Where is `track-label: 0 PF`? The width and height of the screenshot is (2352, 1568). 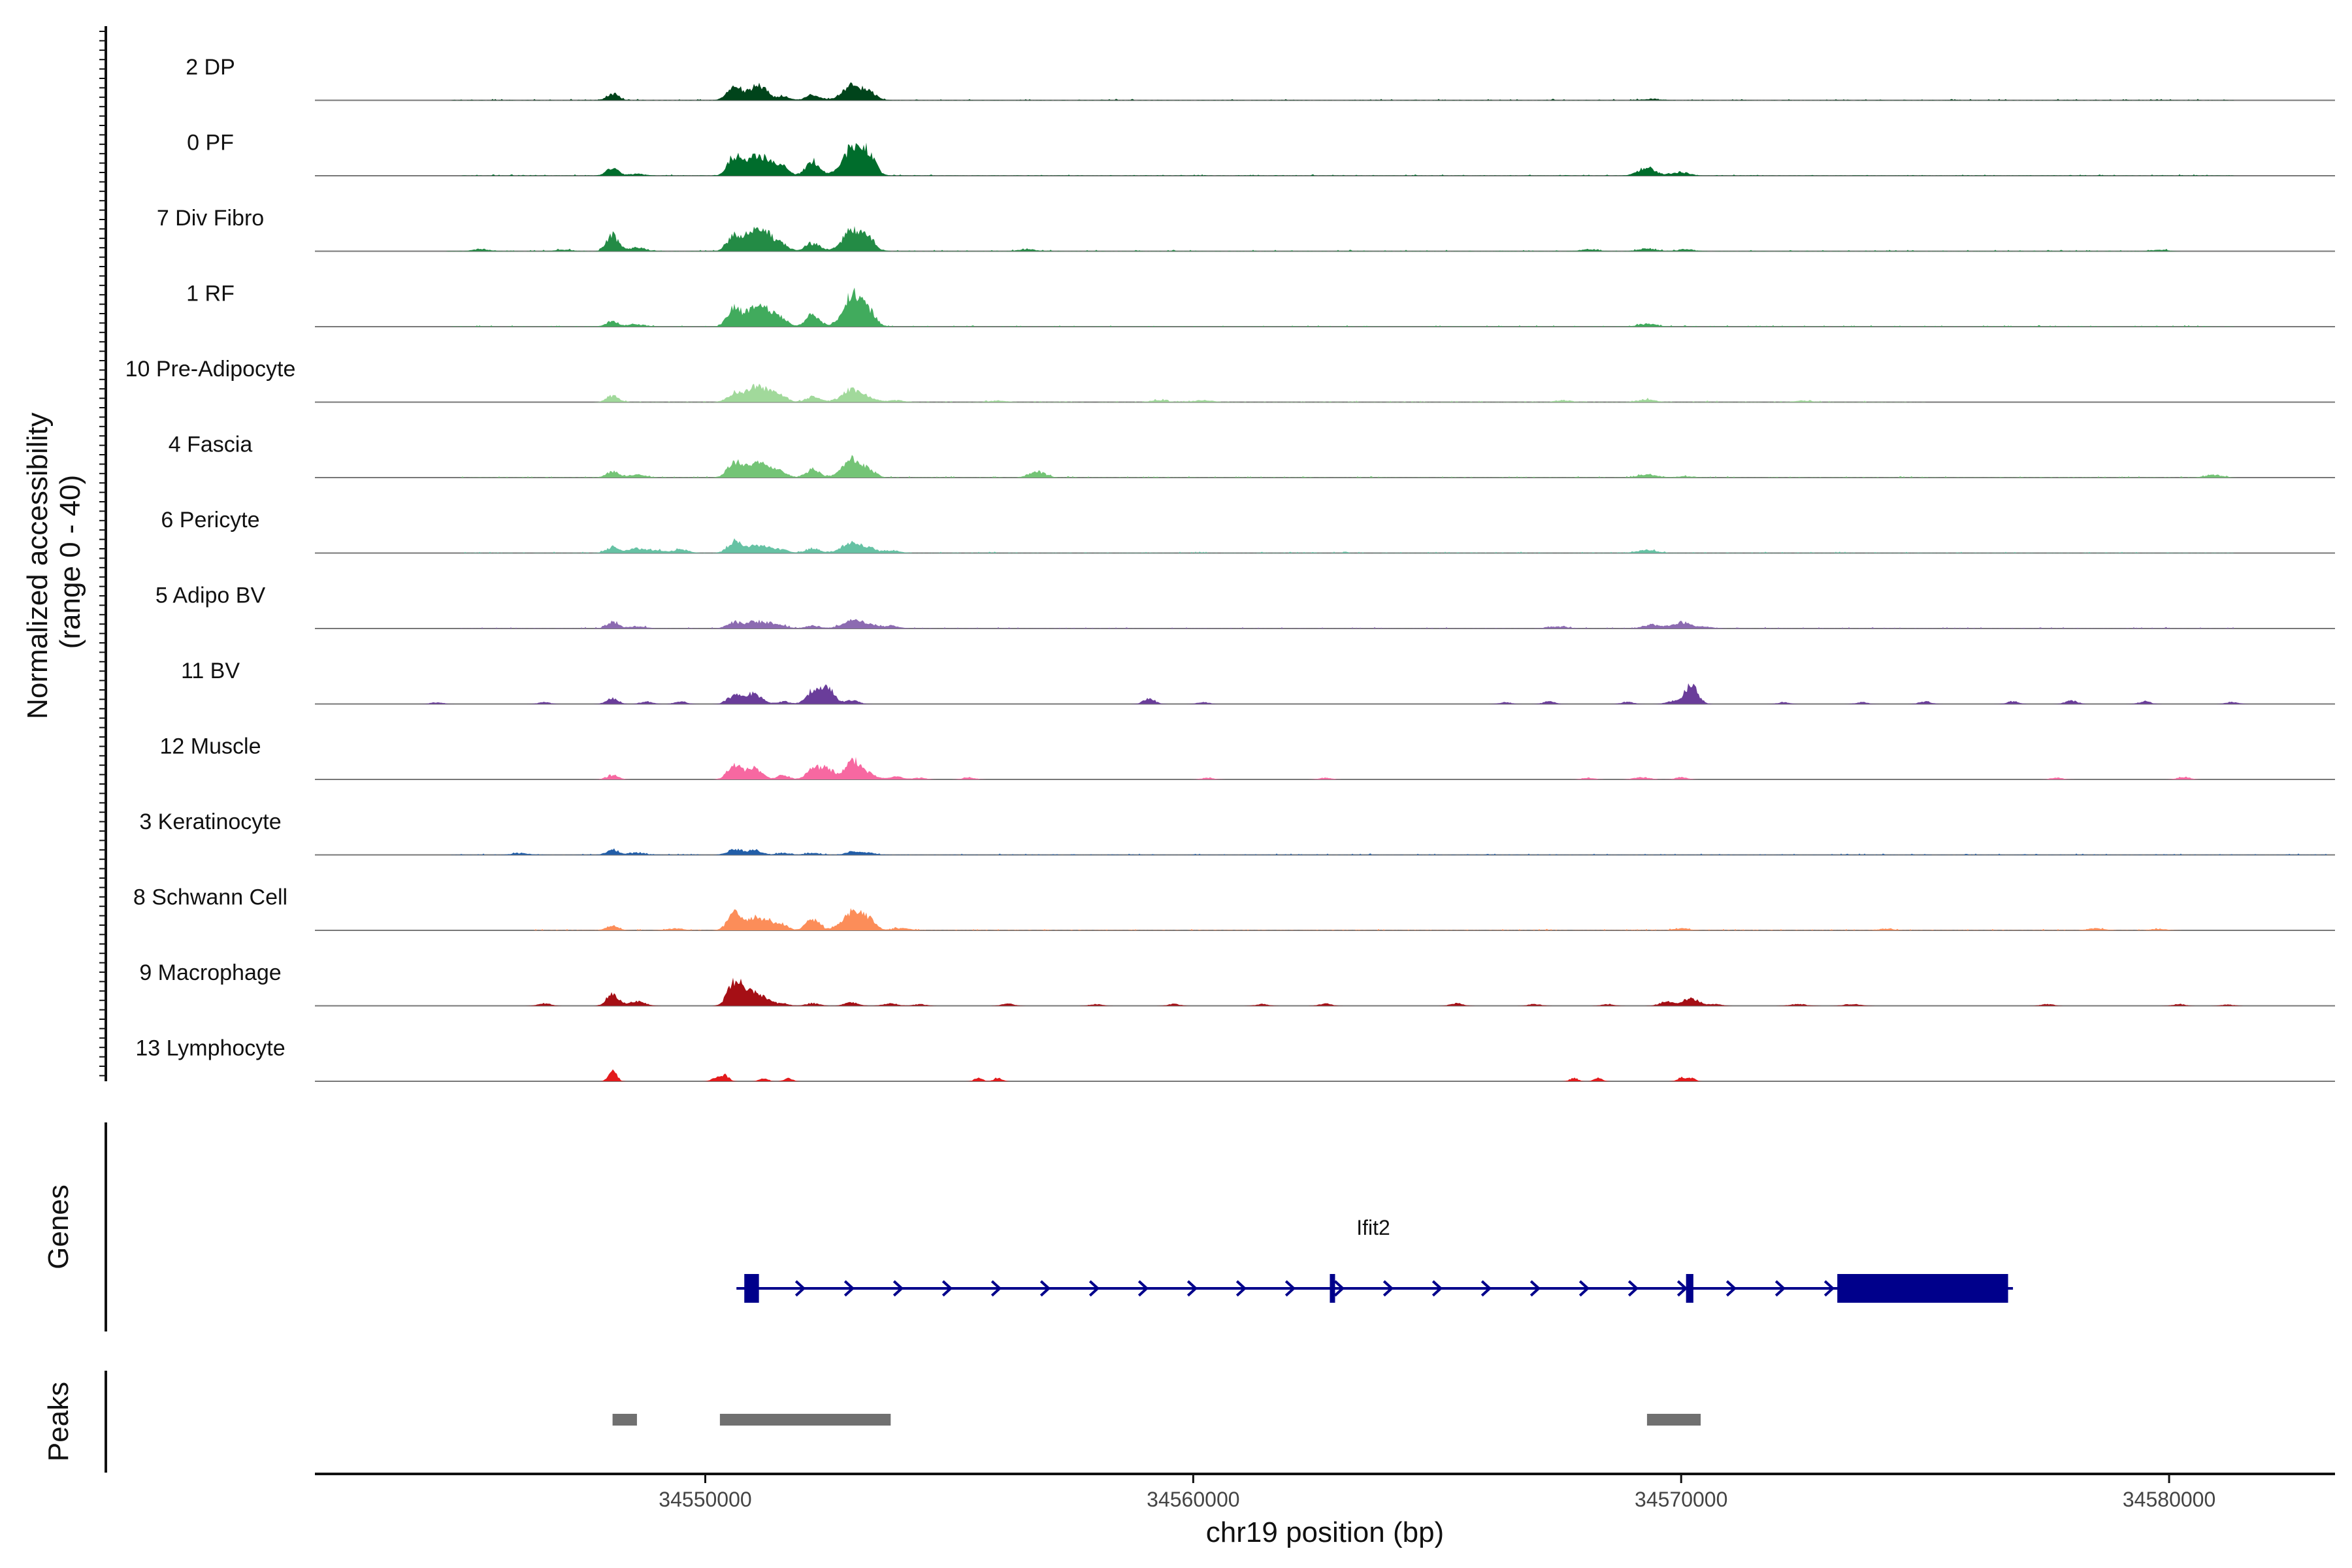 track-label: 0 PF is located at coordinates (210, 143).